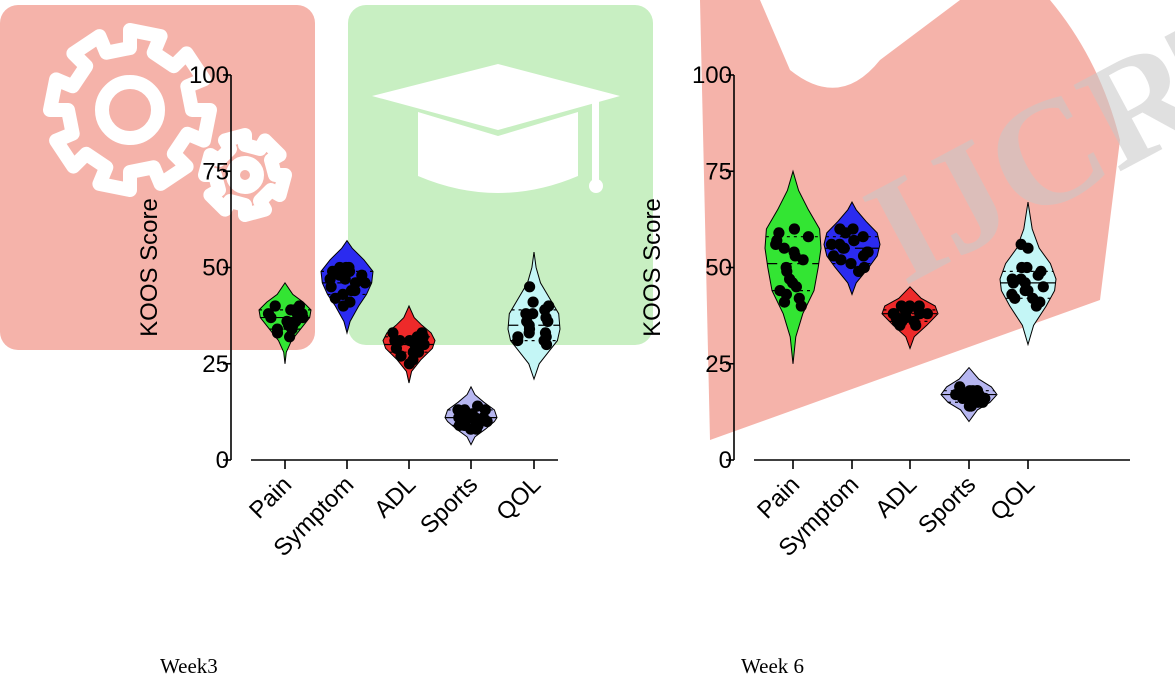 The width and height of the screenshot is (1175, 692). I want to click on y-tick-label: 100, so click(209, 75).